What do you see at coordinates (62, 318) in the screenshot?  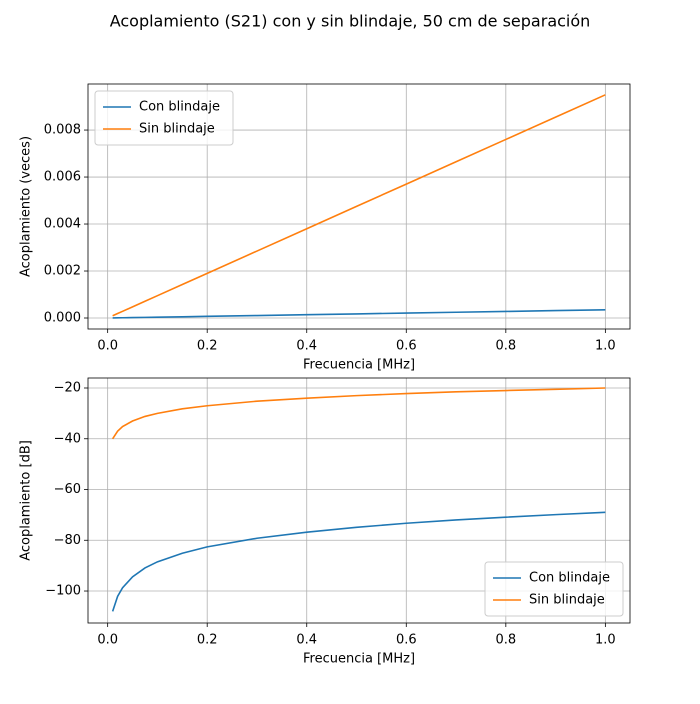 I see `y-tick-label: 0.000` at bounding box center [62, 318].